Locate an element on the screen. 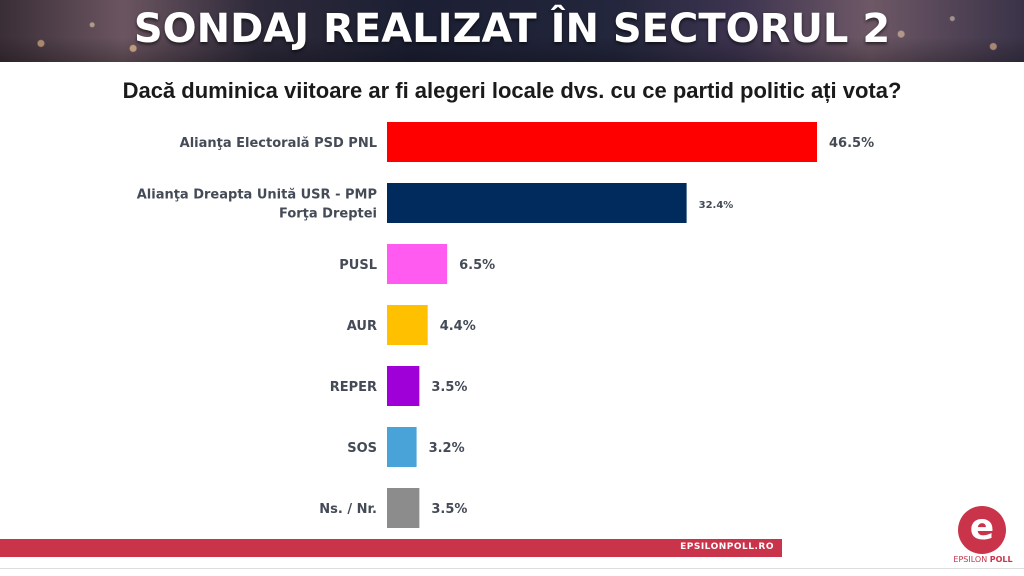  category-label: SOS is located at coordinates (362, 448).